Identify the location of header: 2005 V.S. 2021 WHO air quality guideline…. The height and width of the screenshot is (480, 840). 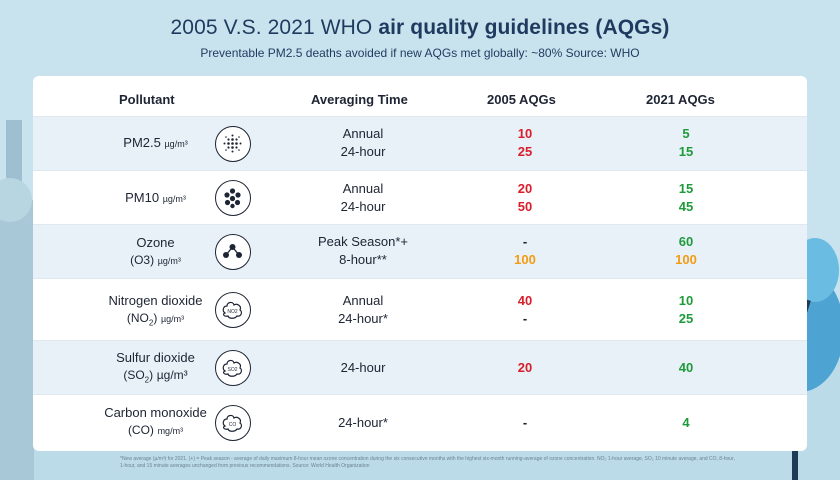
(420, 37).